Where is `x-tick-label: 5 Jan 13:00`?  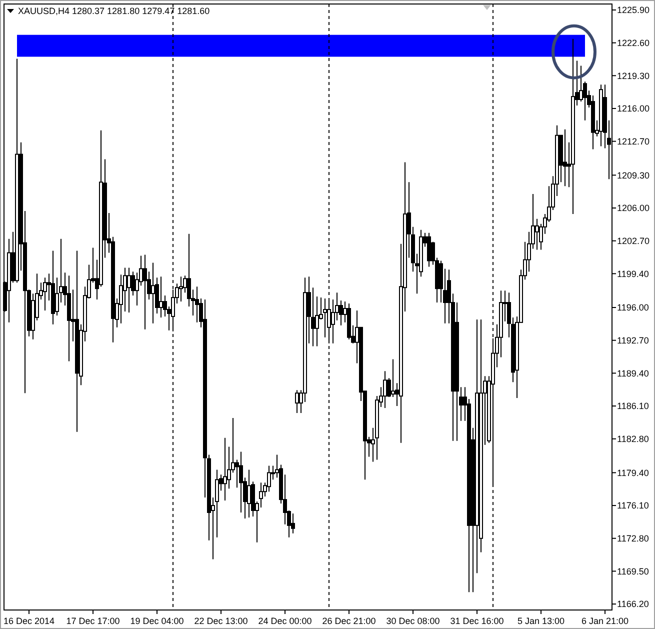 x-tick-label: 5 Jan 13:00 is located at coordinates (541, 621).